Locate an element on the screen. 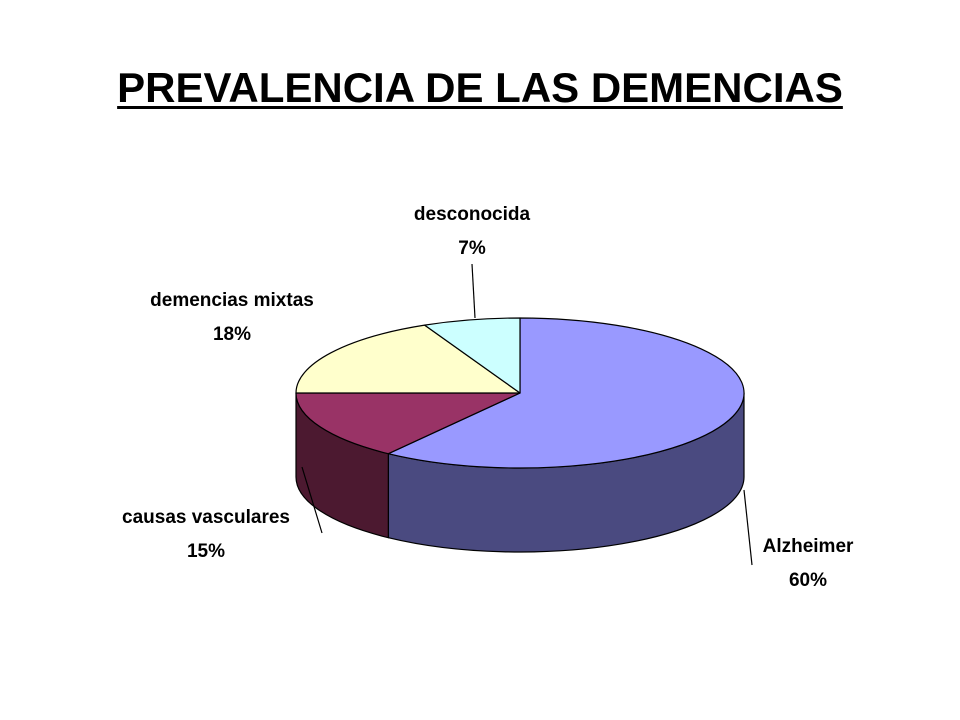 Image resolution: width=960 pixels, height=720 pixels. leader-line-alzheimer is located at coordinates (748, 527).